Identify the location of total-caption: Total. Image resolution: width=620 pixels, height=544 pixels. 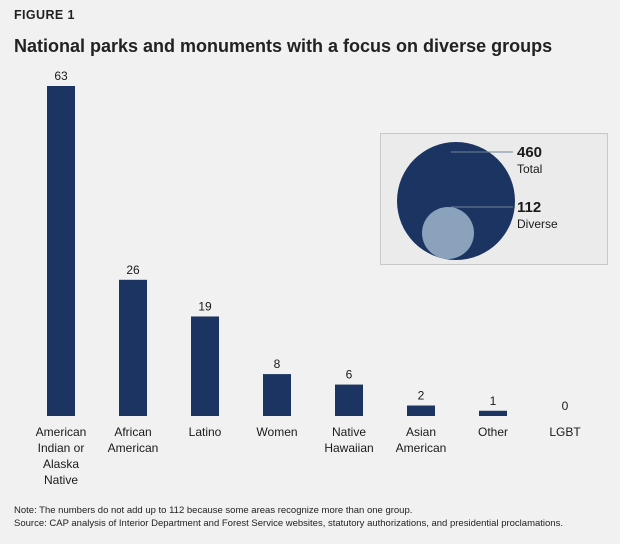
(530, 169).